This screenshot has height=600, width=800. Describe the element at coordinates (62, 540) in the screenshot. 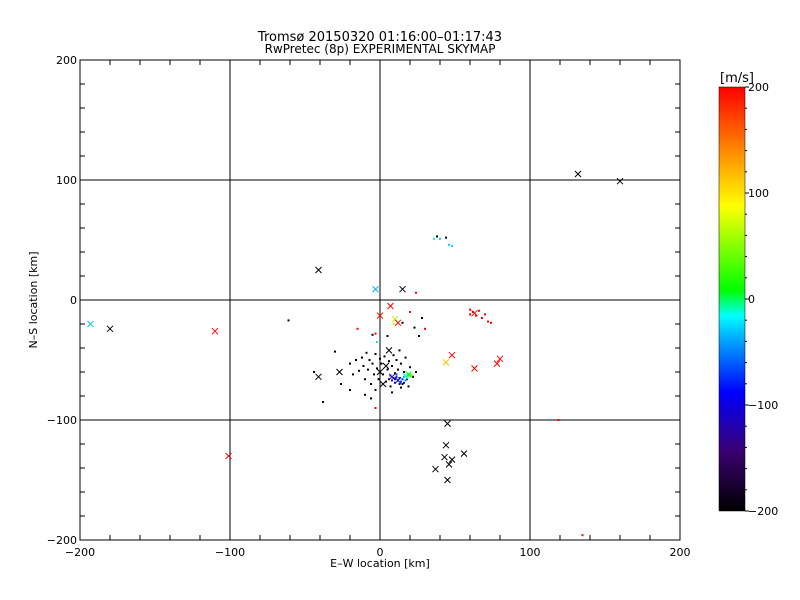

I see `y-tick-label: −200` at that location.